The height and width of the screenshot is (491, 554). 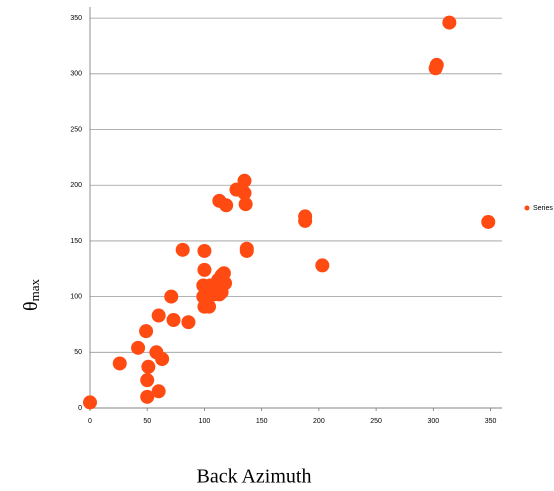 I want to click on legend-label: Series, so click(x=543, y=208).